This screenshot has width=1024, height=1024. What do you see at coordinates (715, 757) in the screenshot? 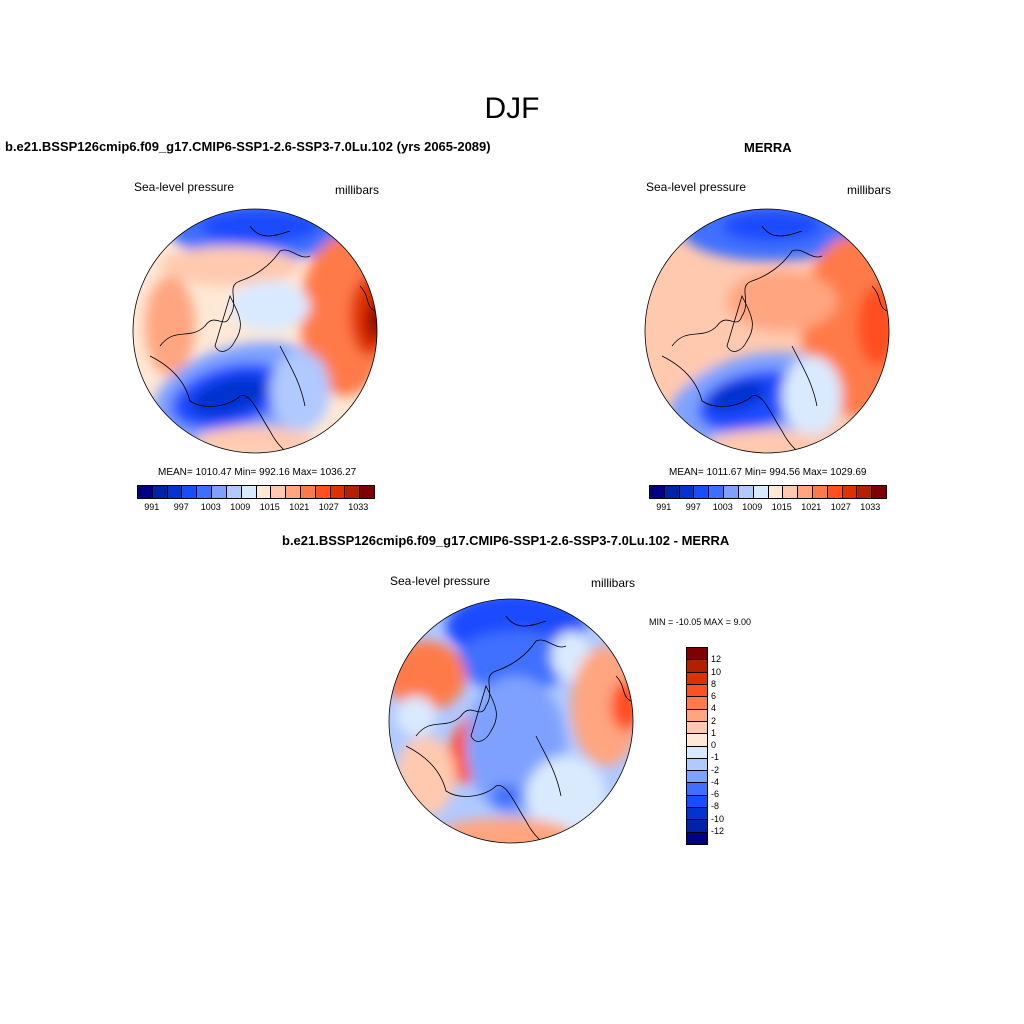
I see `colorbar-tick-label: -1` at bounding box center [715, 757].